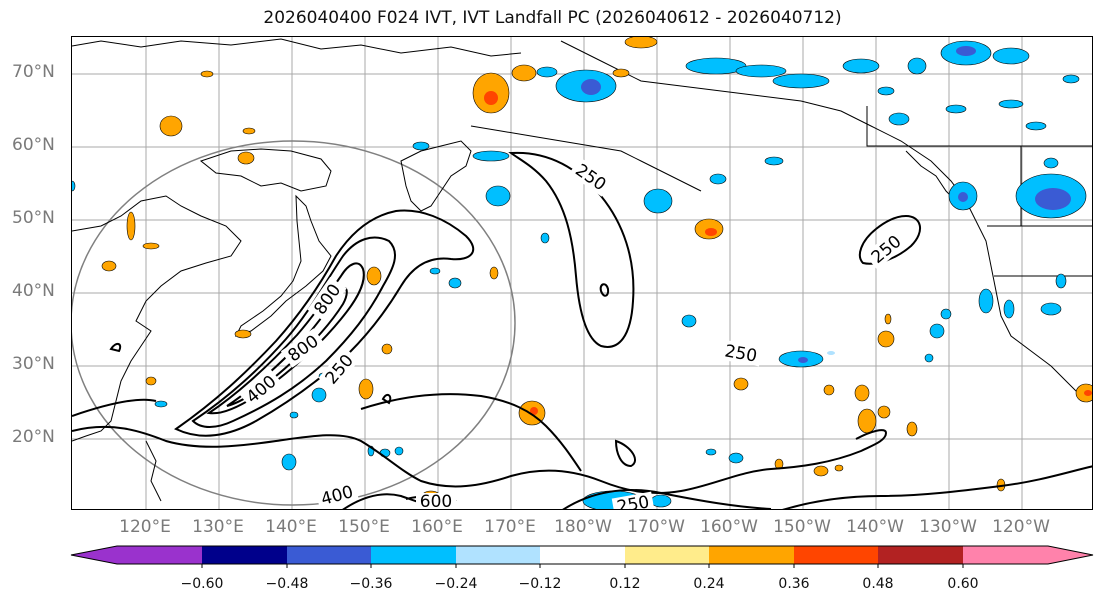  I want to click on longitude-label-140e: 140°E, so click(291, 527).